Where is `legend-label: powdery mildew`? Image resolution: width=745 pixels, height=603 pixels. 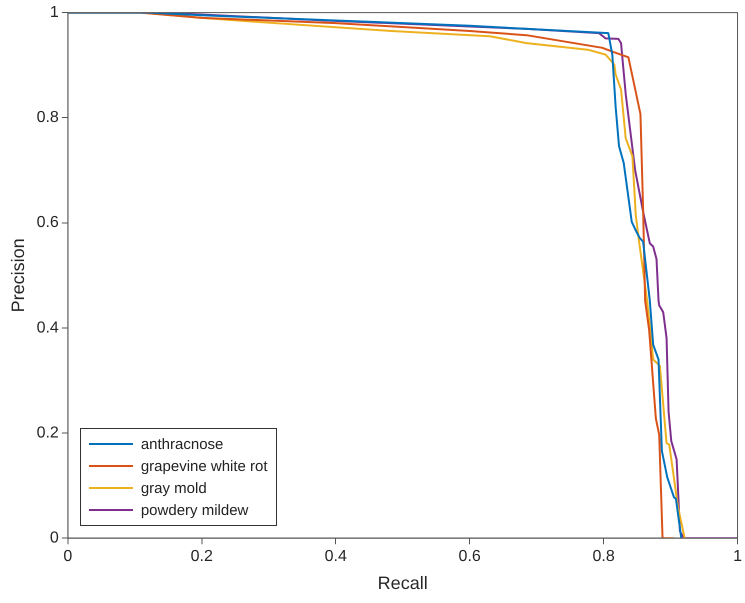 legend-label: powdery mildew is located at coordinates (194, 510).